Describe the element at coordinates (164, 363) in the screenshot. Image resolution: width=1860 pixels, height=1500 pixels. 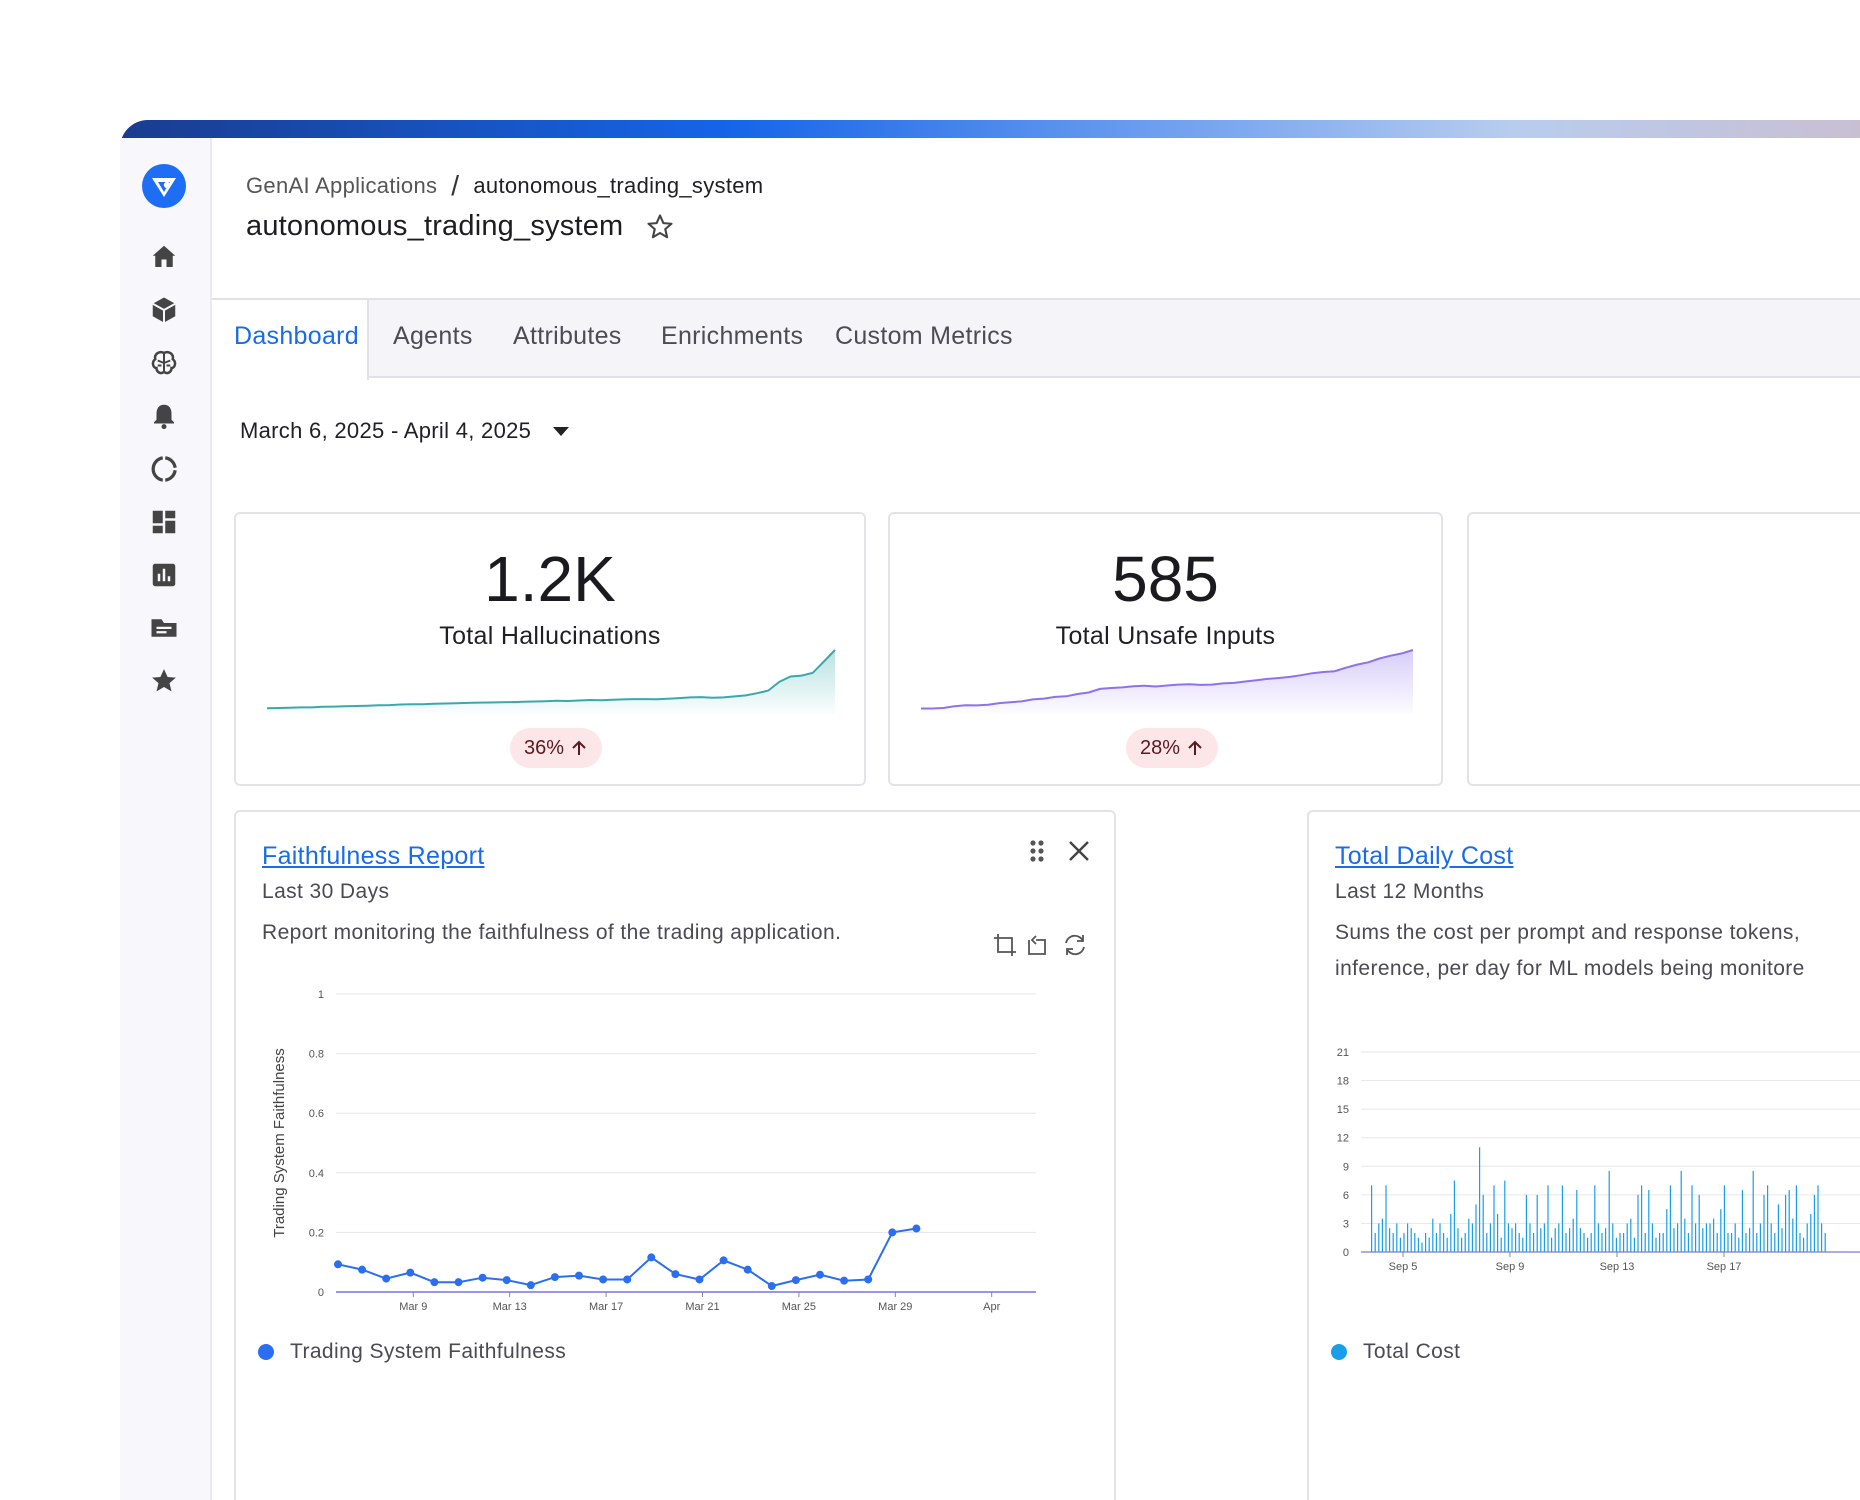
I see `brain-icon` at that location.